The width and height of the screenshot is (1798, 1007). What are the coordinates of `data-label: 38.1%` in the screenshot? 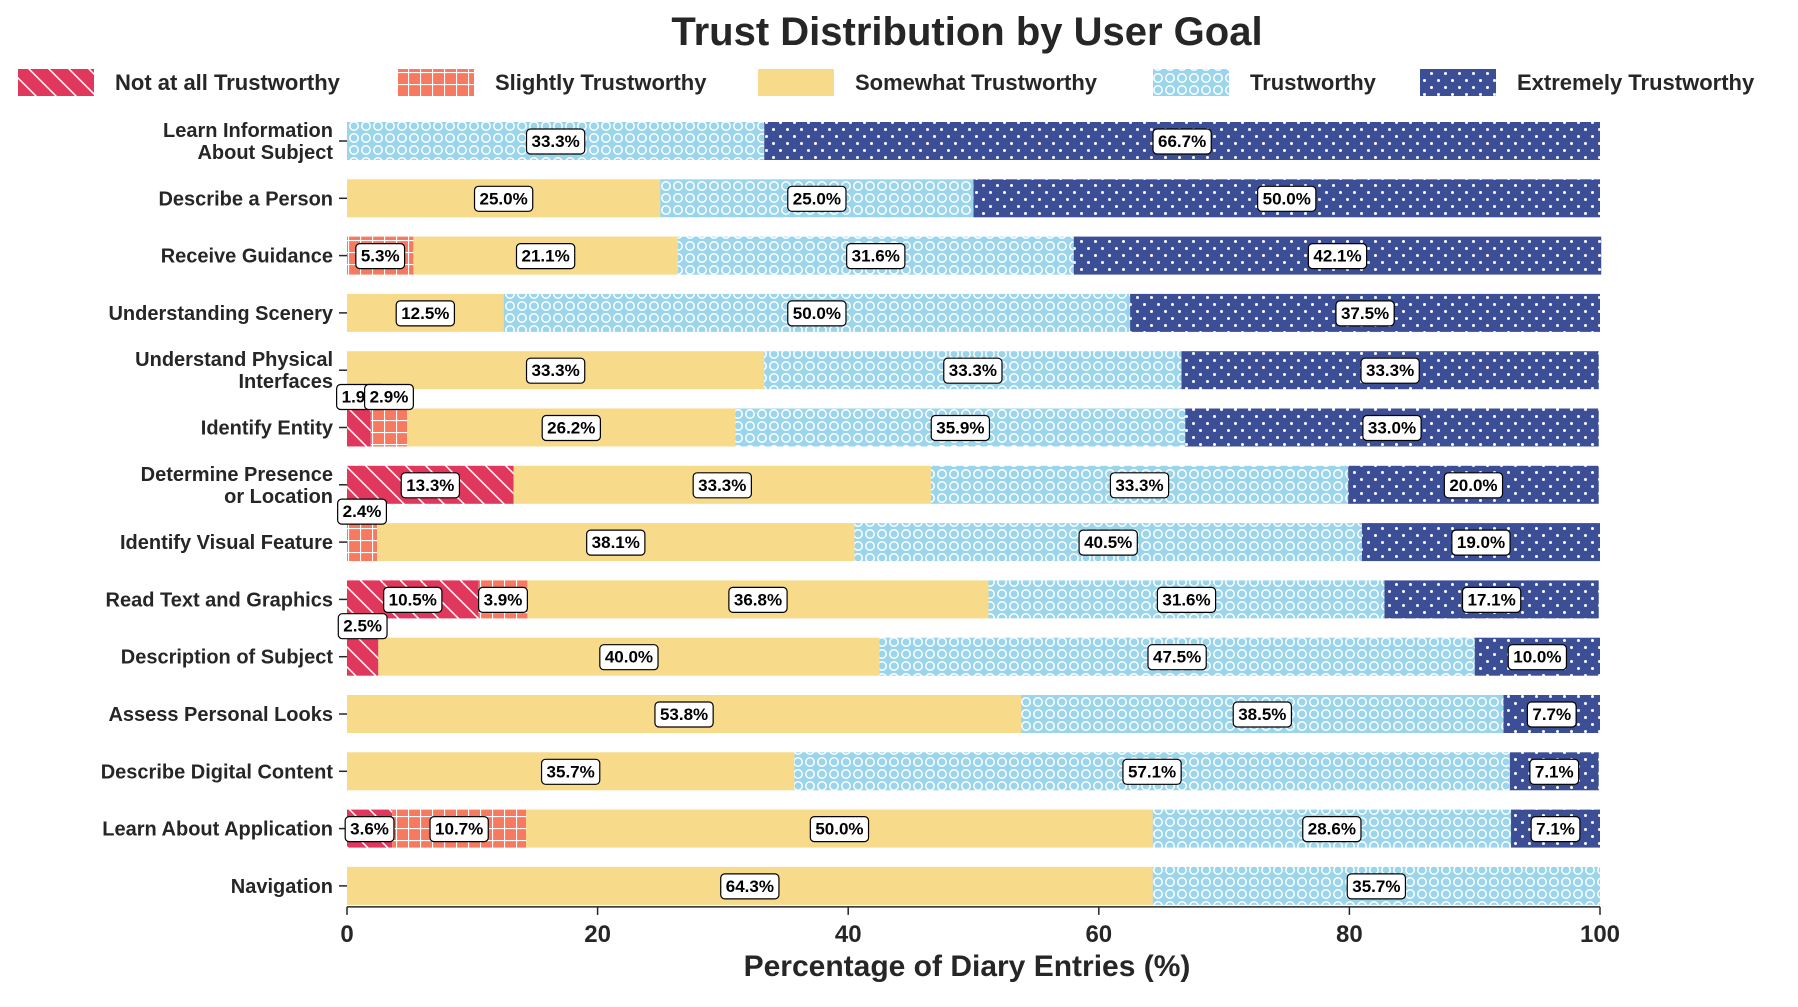 It's located at (616, 542).